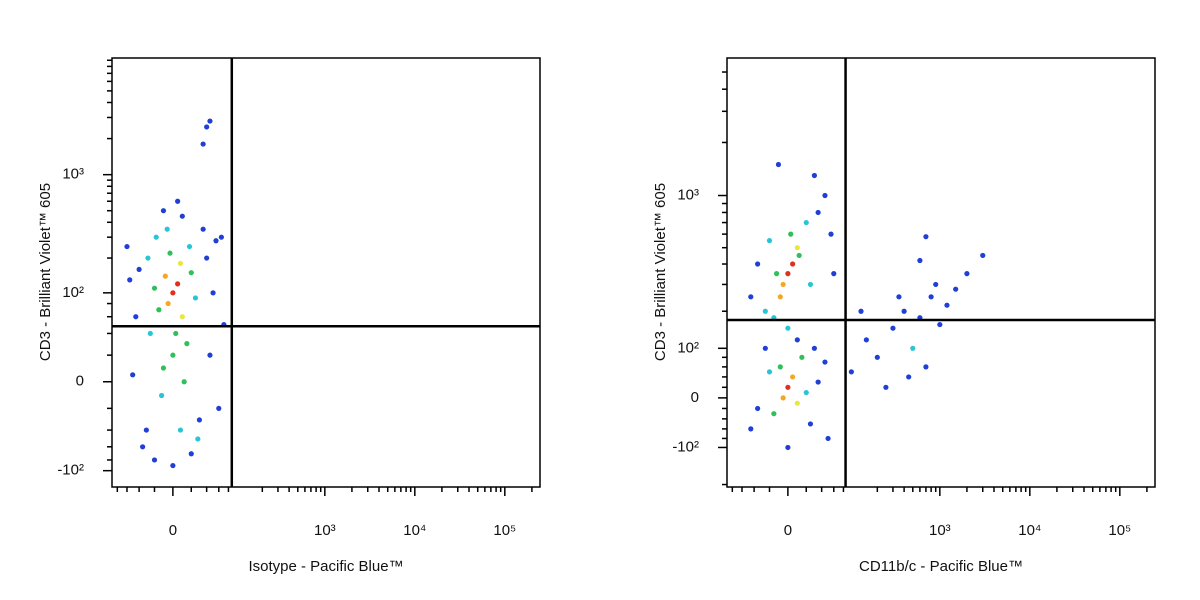 Image resolution: width=1200 pixels, height=600 pixels. Describe the element at coordinates (941, 566) in the screenshot. I see `x-axis-label: CD11b/c - Pacific Blue™` at that location.